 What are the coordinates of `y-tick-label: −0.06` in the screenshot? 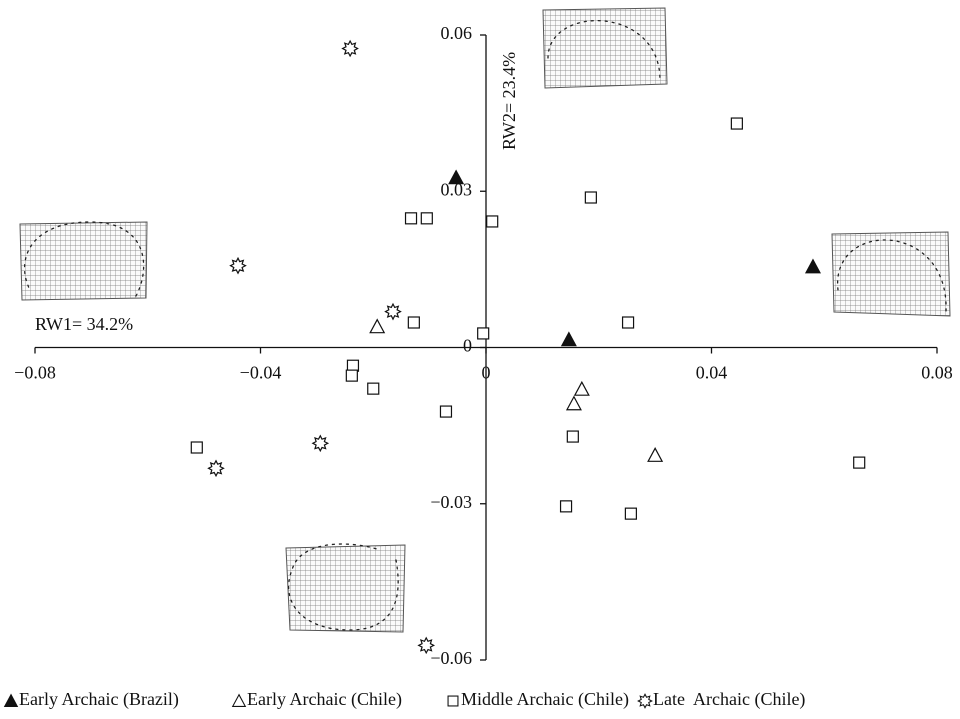 It's located at (451, 658).